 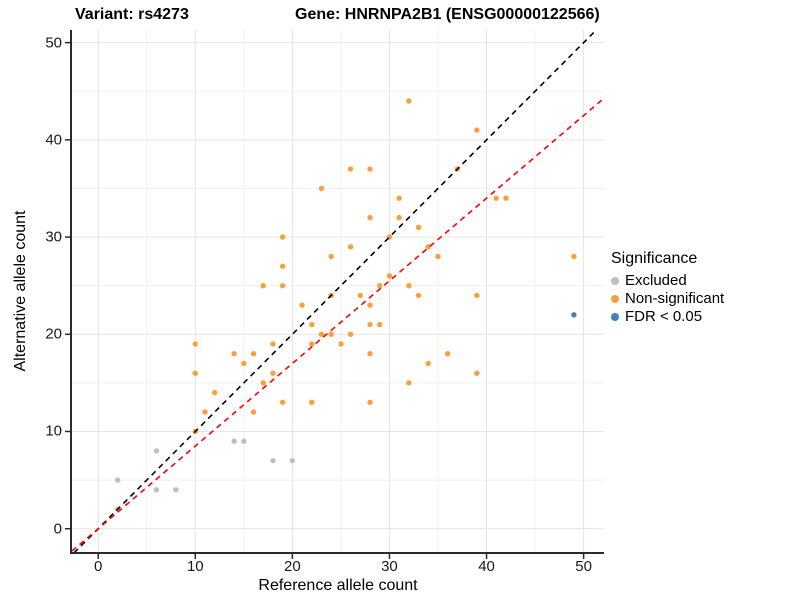 What do you see at coordinates (132, 14) in the screenshot?
I see `variant-title: Variant: rs4273` at bounding box center [132, 14].